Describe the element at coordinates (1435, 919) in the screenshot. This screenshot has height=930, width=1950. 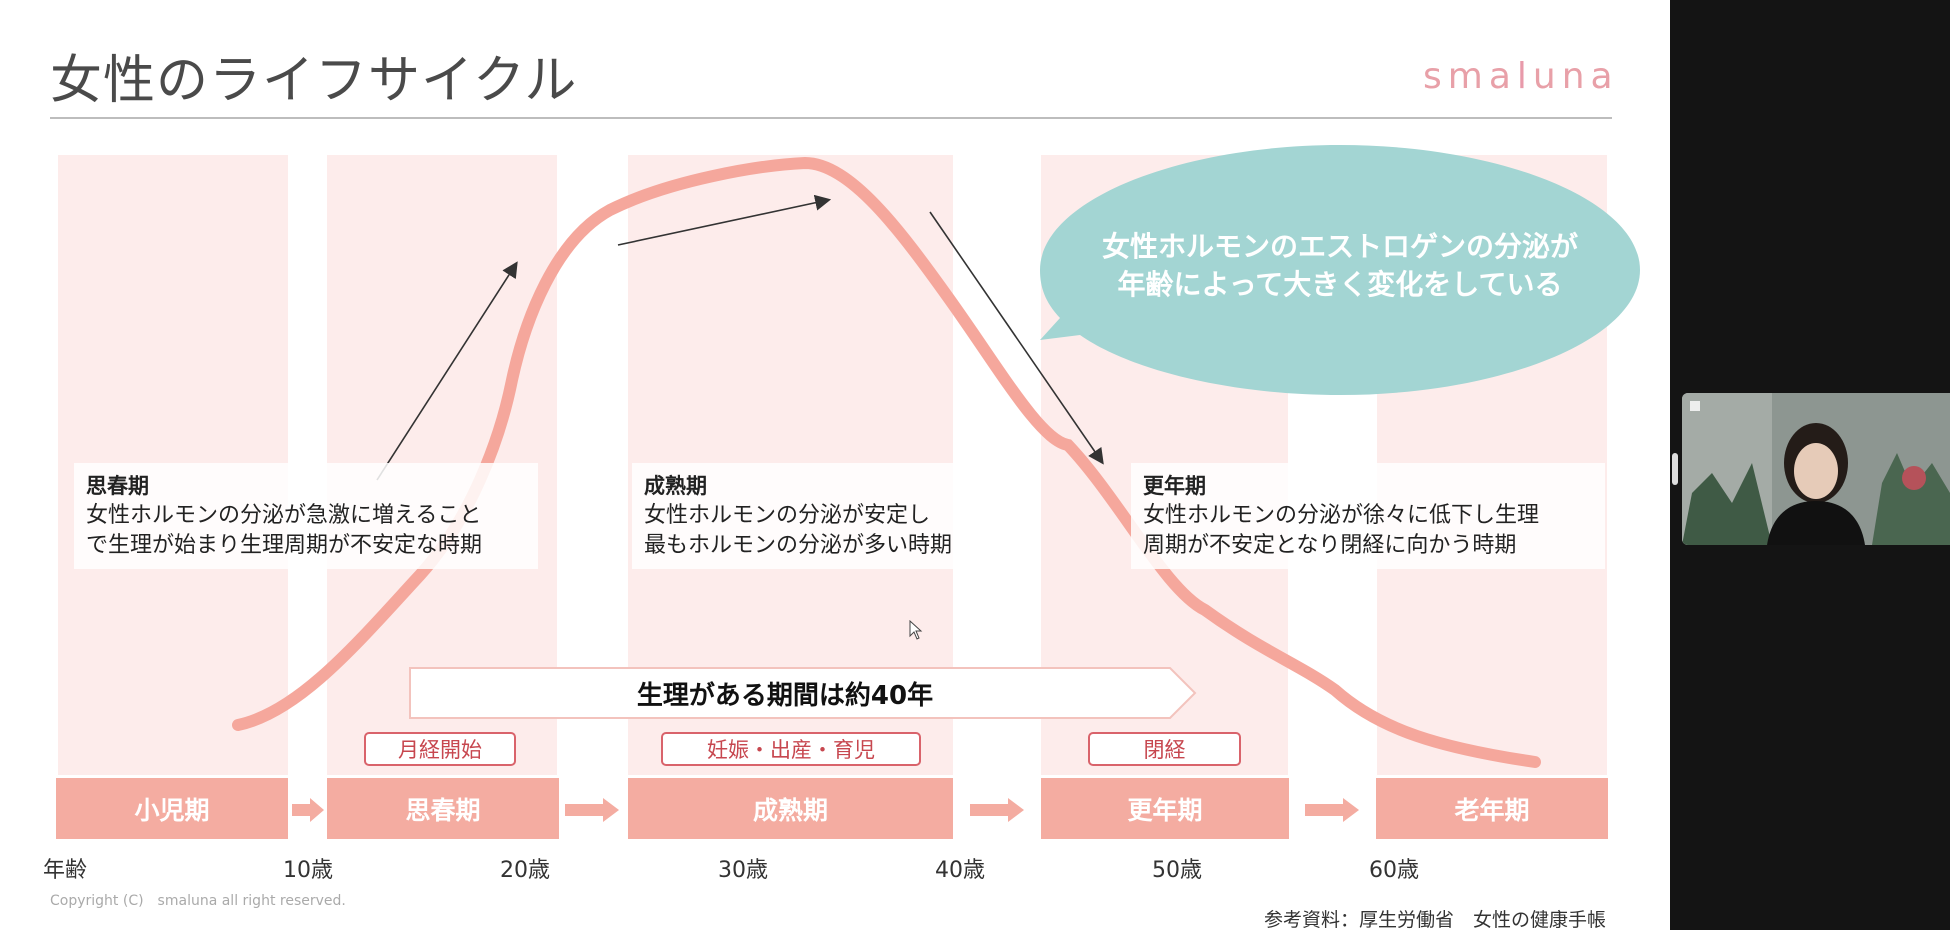
I see `reference-text: 参考資料：厚生労働省 女性の健康手帳` at that location.